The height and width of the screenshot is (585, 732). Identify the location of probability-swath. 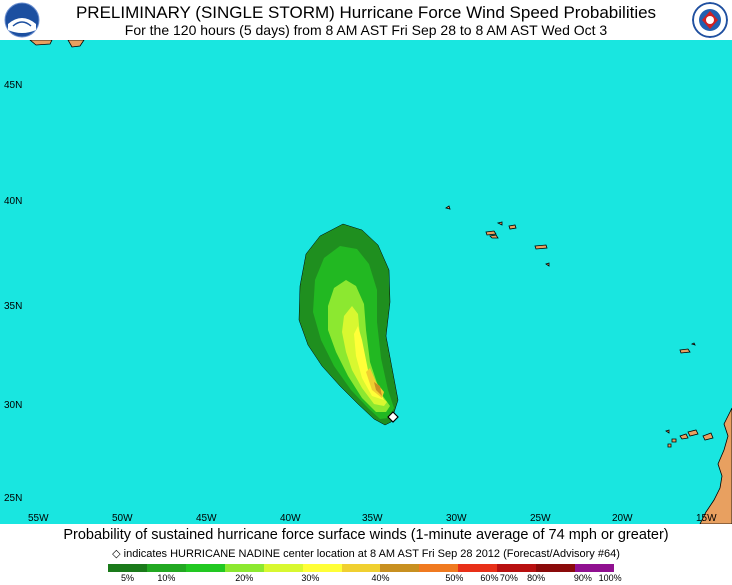
(348, 324).